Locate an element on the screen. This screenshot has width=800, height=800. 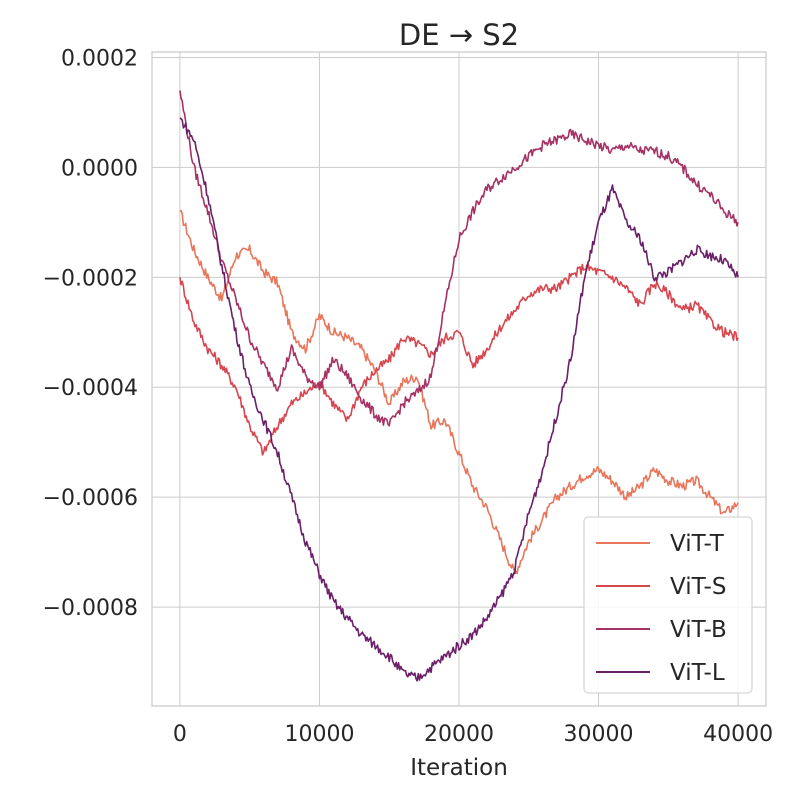
y-tick-label: −0.0008 is located at coordinates (90, 608).